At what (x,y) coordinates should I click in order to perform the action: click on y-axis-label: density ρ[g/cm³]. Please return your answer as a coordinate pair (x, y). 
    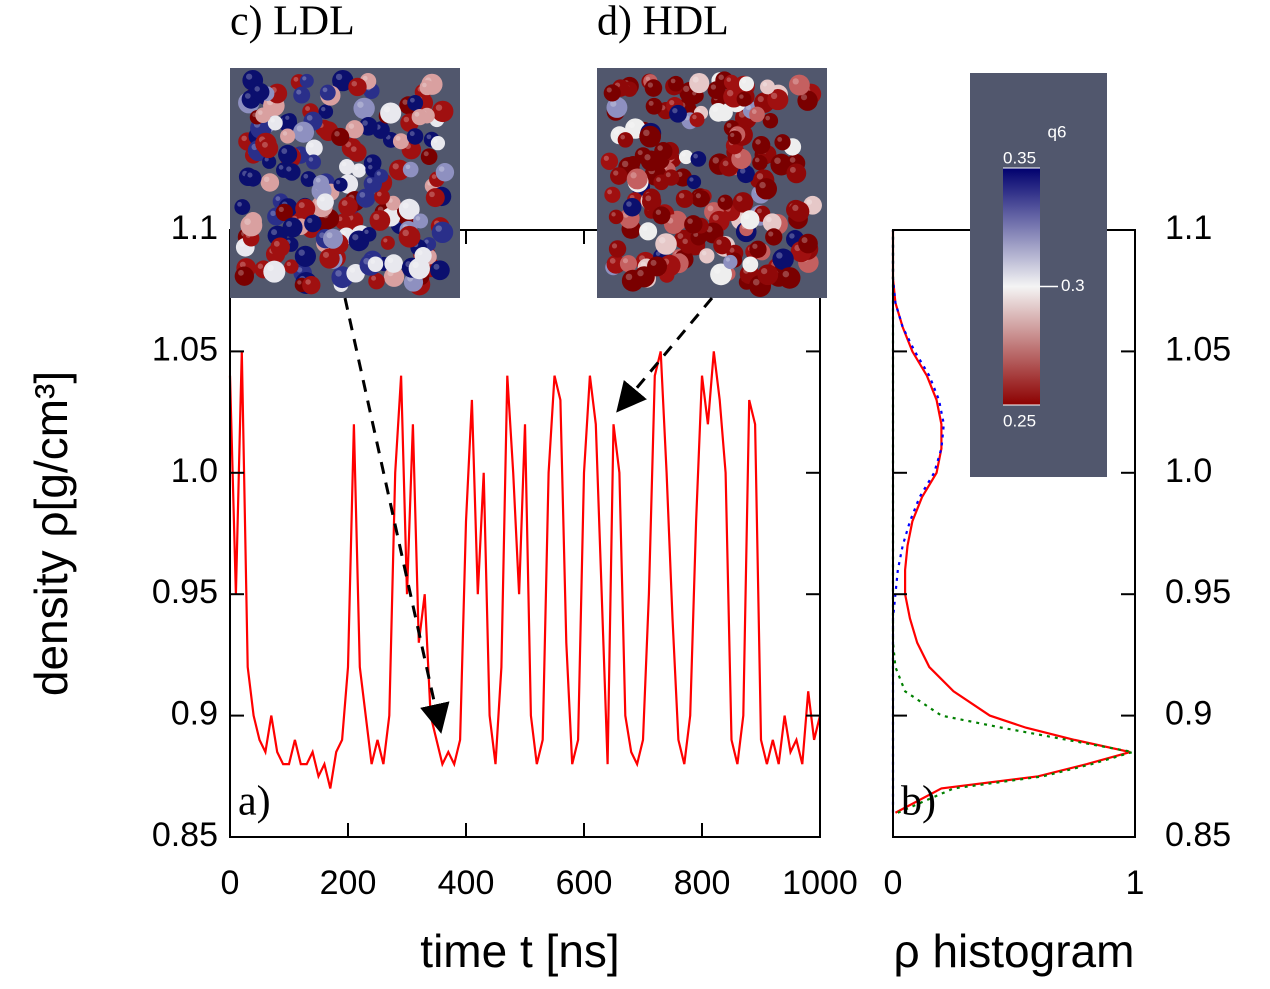
    Looking at the image, I should click on (51, 533).